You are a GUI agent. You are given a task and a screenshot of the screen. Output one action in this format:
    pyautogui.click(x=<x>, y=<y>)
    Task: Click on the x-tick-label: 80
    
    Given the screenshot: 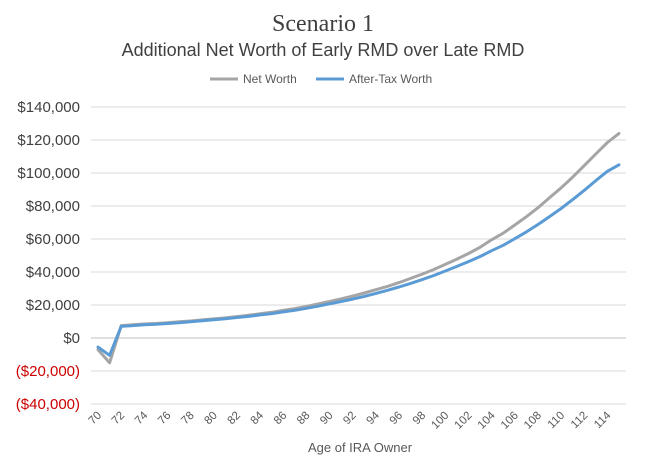 What is the action you would take?
    pyautogui.click(x=211, y=419)
    